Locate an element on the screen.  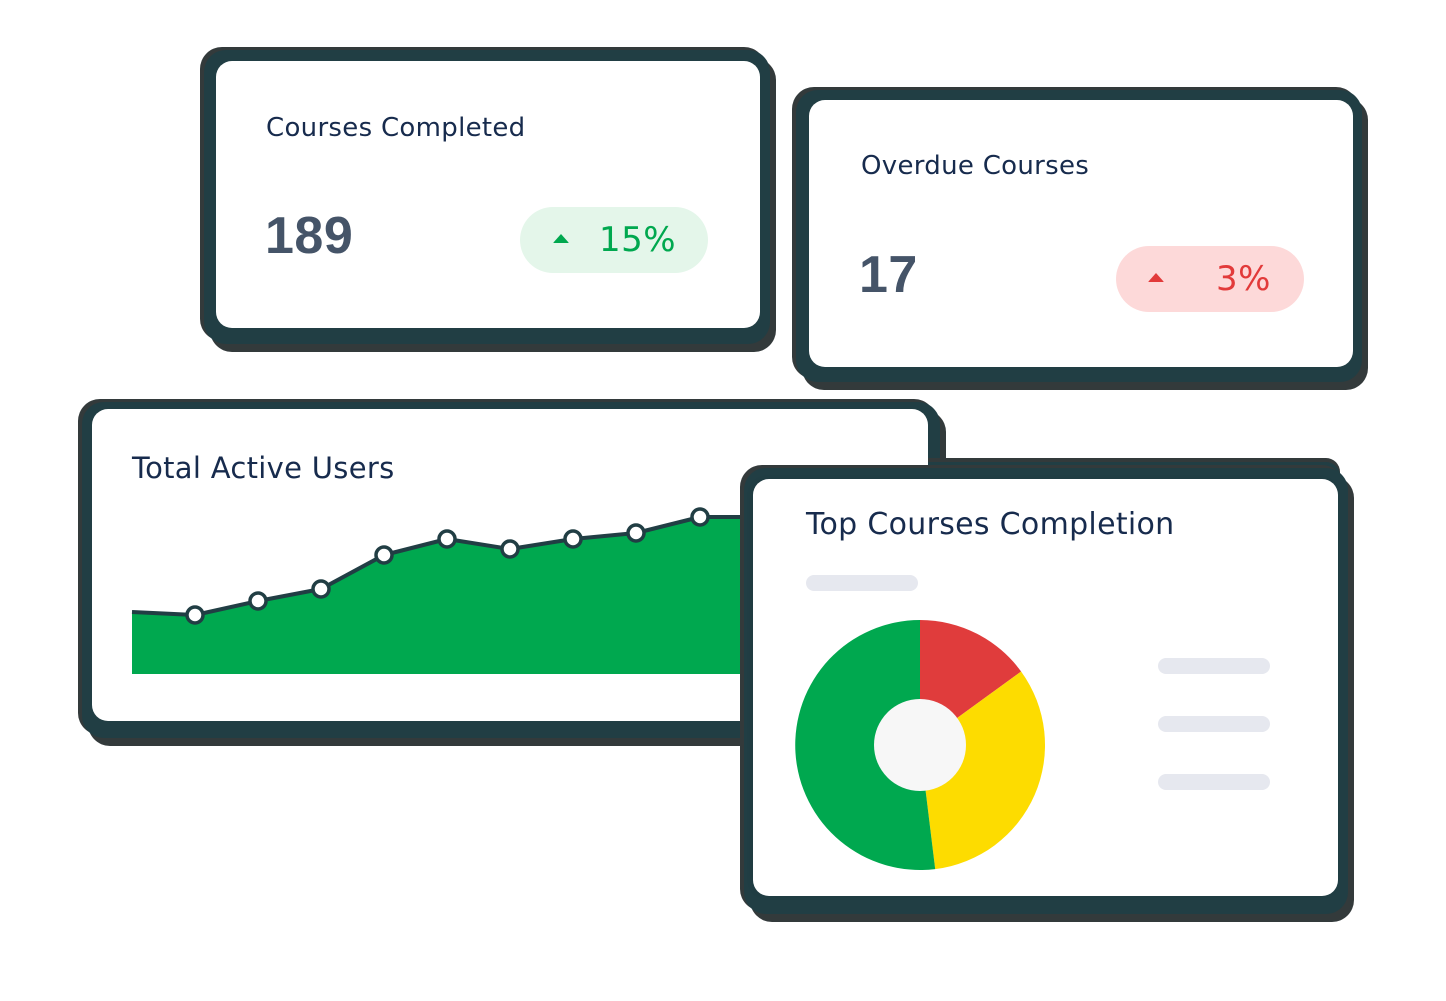
total-active-users-title: Total Active Users is located at coordinates (263, 468).